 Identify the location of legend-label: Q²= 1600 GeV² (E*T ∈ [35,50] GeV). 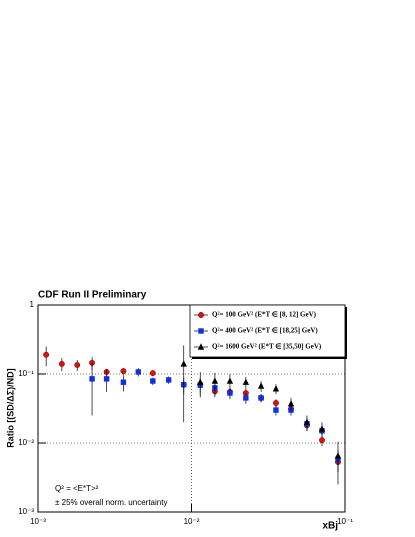
(267, 347).